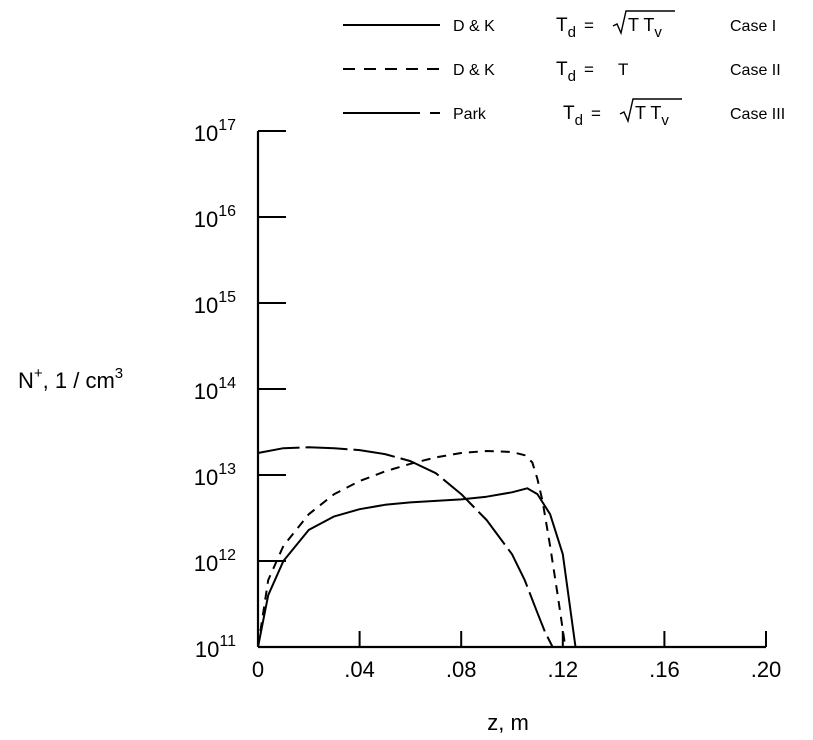 The width and height of the screenshot is (813, 740). I want to click on y-tick-label: 1012, so click(215, 561).